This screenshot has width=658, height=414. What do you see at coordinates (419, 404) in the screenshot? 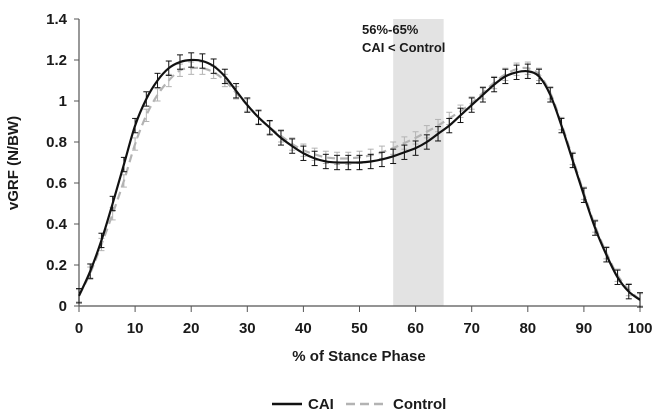
I see `legend-label-control: Control` at bounding box center [419, 404].